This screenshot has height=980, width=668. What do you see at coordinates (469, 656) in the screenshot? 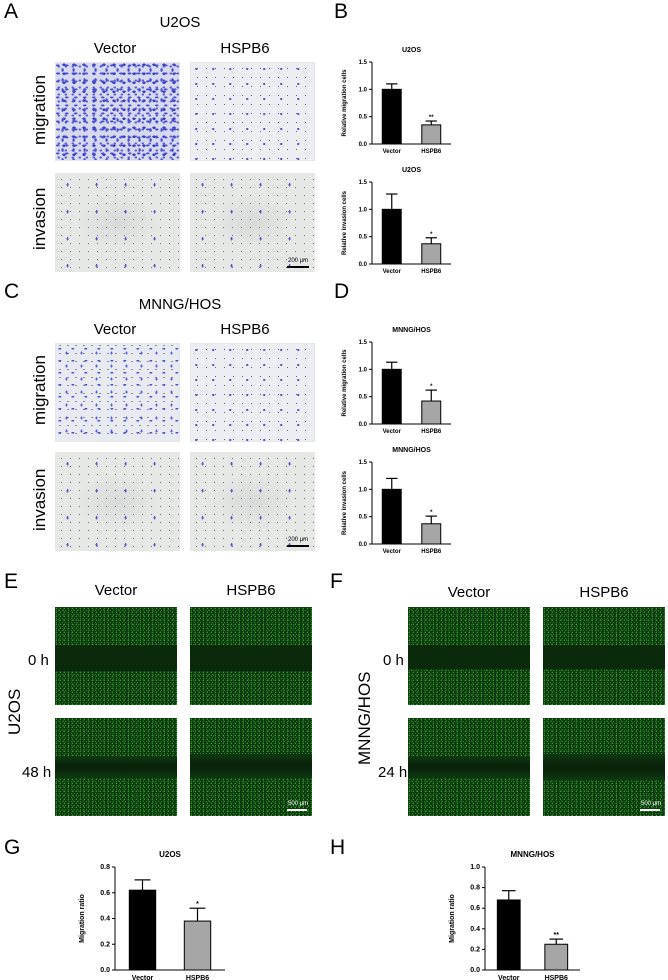
I see `wound-f-0h-vector` at bounding box center [469, 656].